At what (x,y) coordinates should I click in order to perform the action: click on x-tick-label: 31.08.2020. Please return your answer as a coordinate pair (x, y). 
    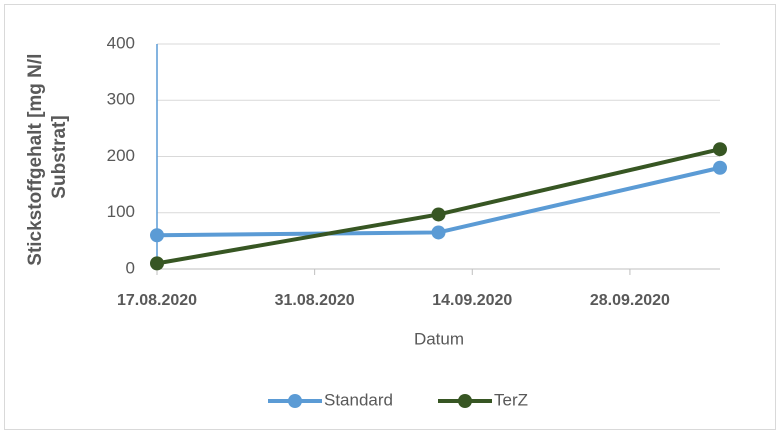
    Looking at the image, I should click on (315, 300).